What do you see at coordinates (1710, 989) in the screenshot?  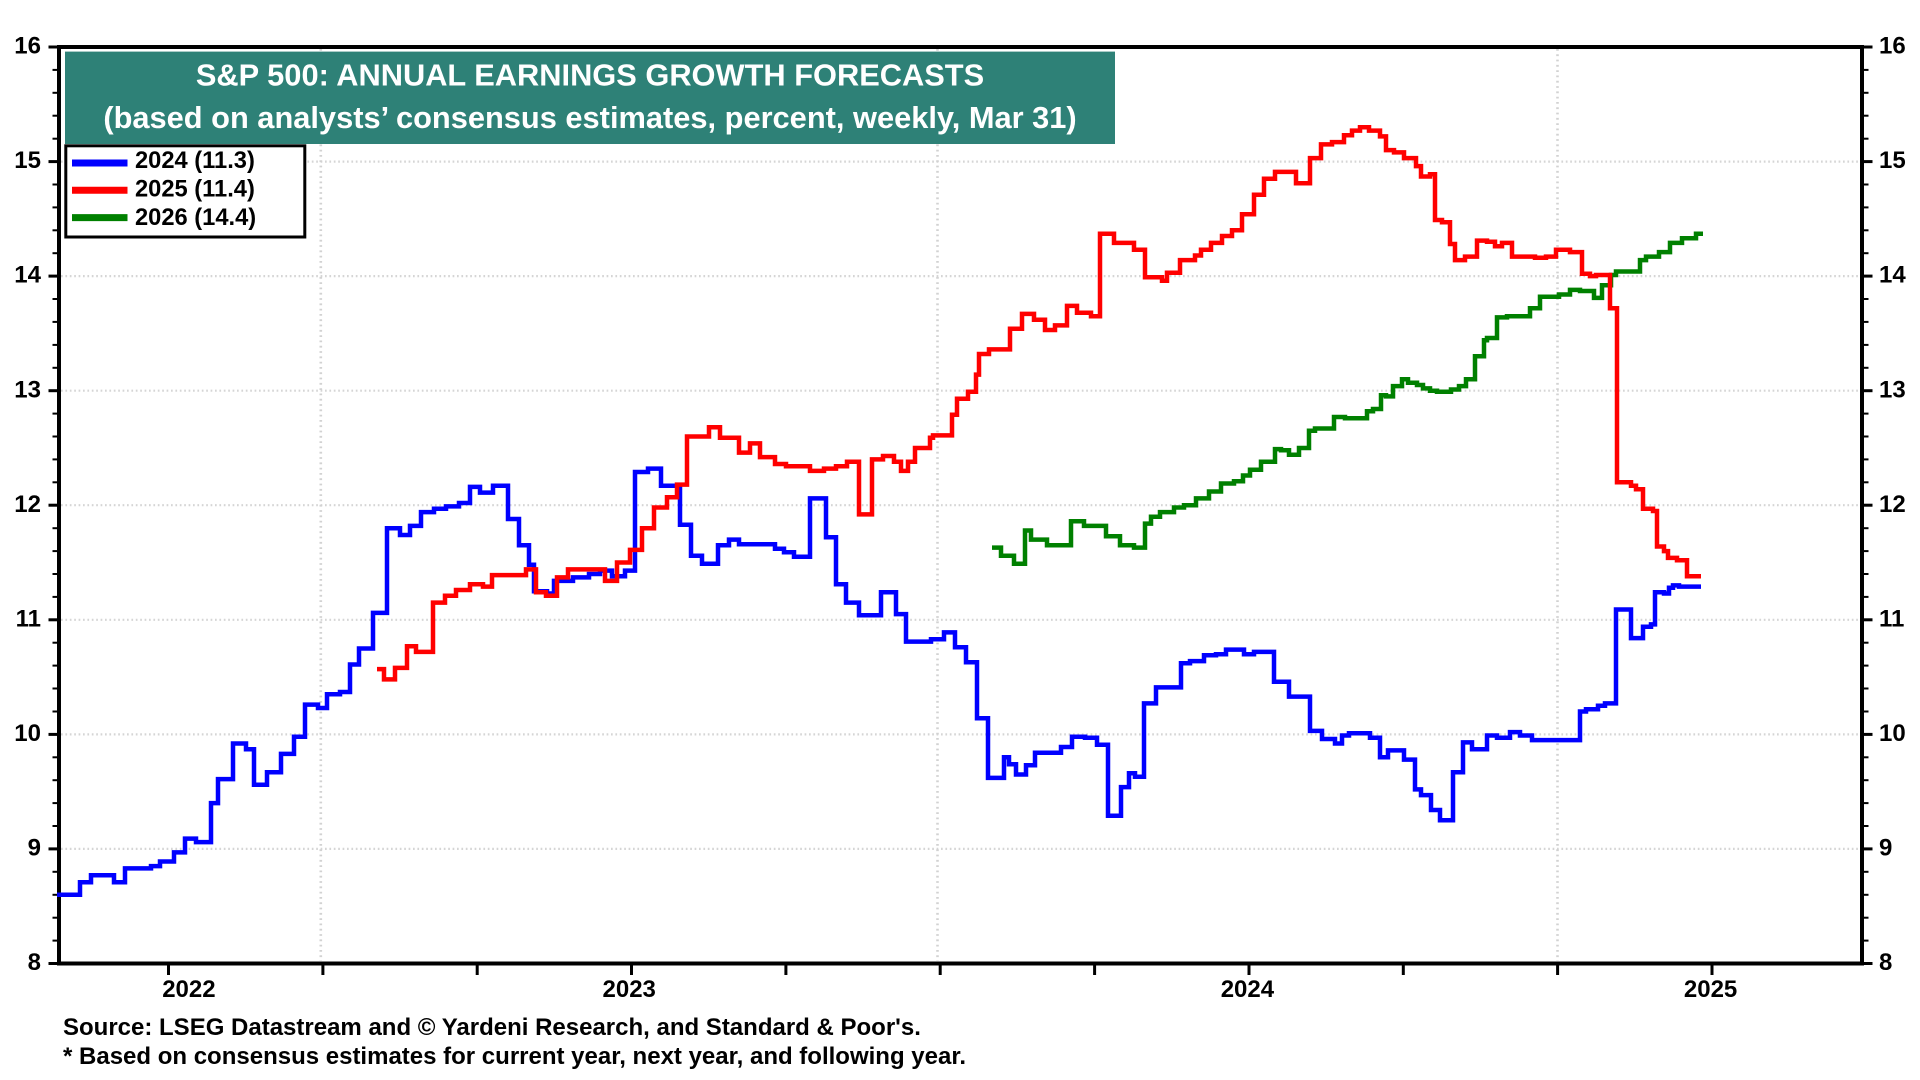 I see `svg-text: 2025` at bounding box center [1710, 989].